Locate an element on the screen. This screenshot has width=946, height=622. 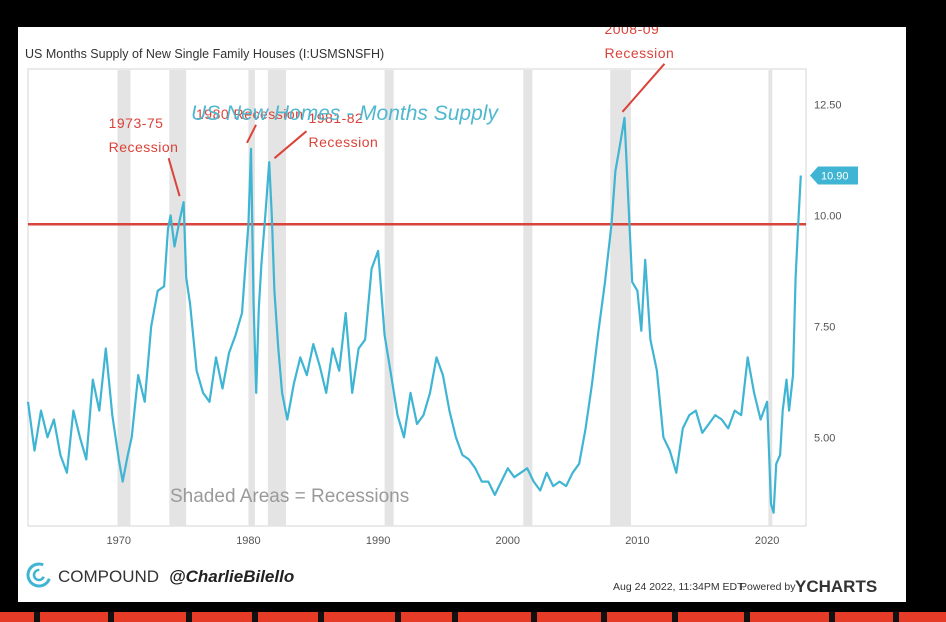
brand-name: COMPOUND is located at coordinates (108, 576).